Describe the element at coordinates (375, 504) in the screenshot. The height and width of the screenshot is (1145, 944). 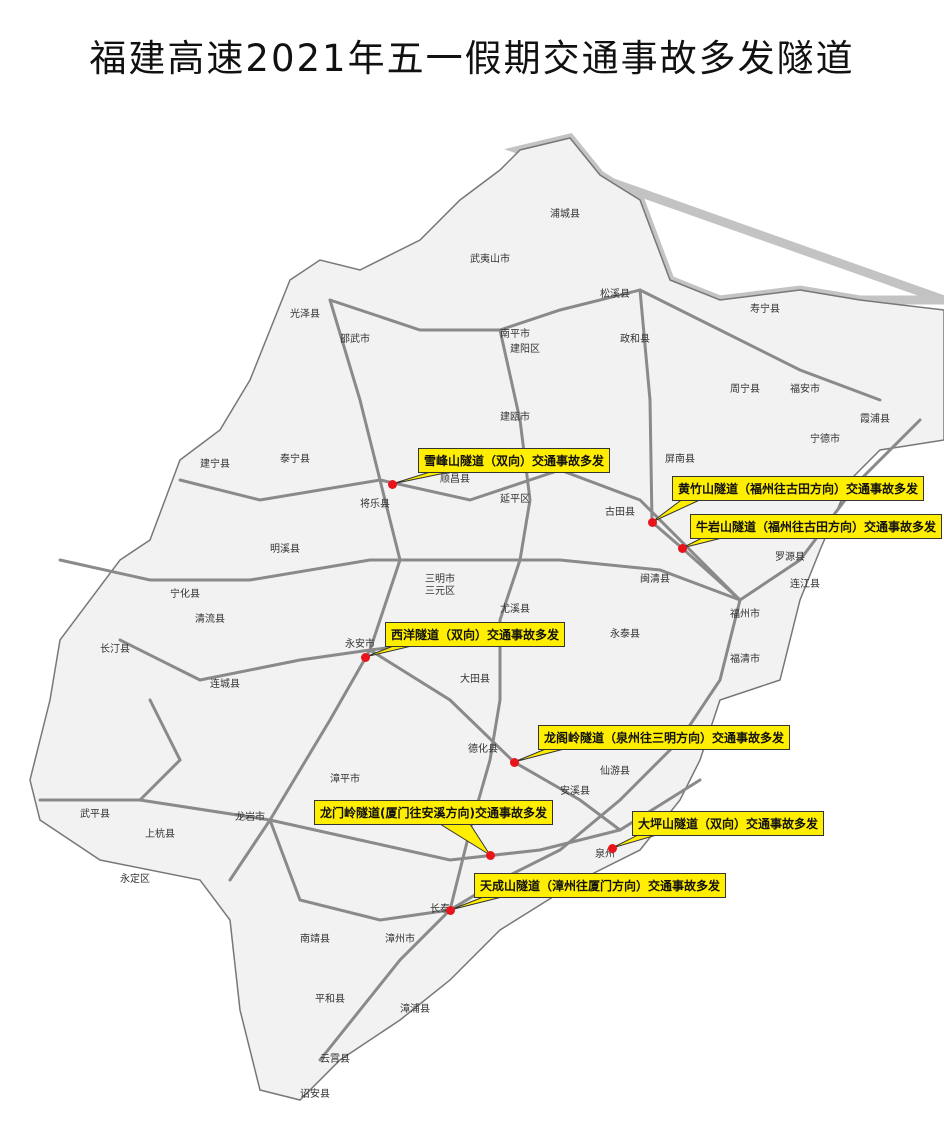
I see `city-label: 将乐县` at that location.